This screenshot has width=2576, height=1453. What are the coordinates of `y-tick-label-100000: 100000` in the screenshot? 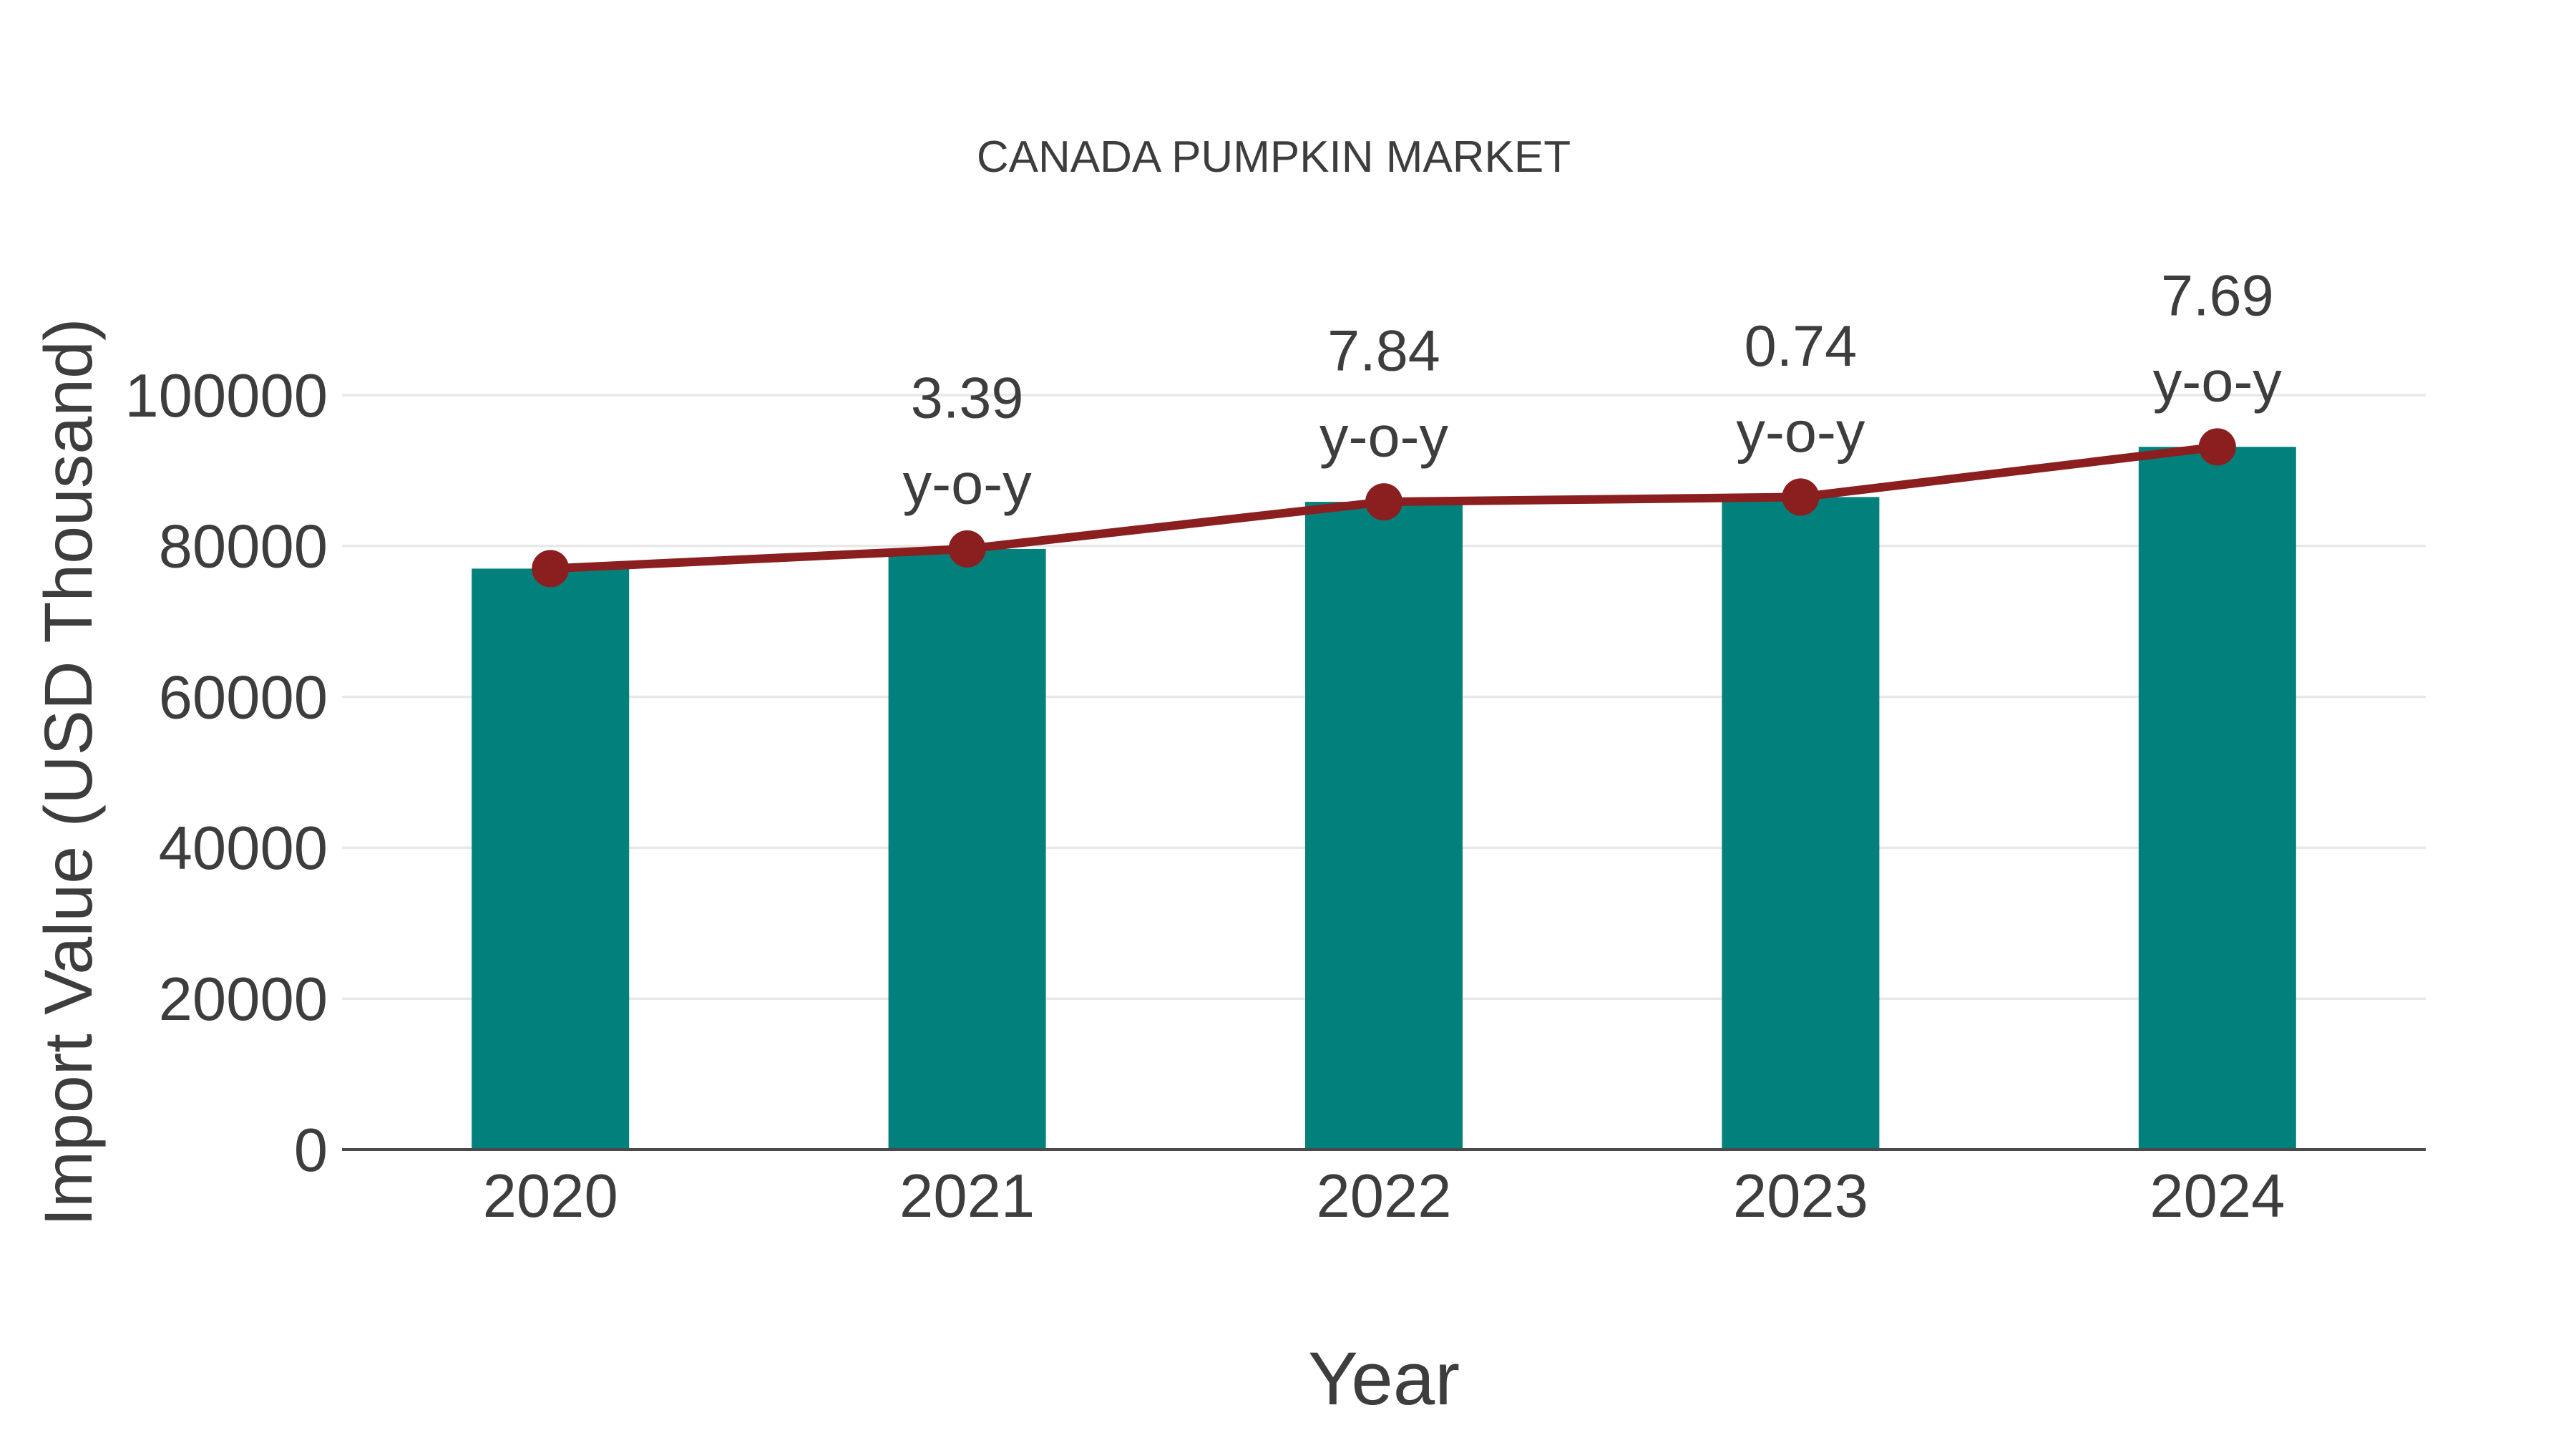 It's located at (226, 396).